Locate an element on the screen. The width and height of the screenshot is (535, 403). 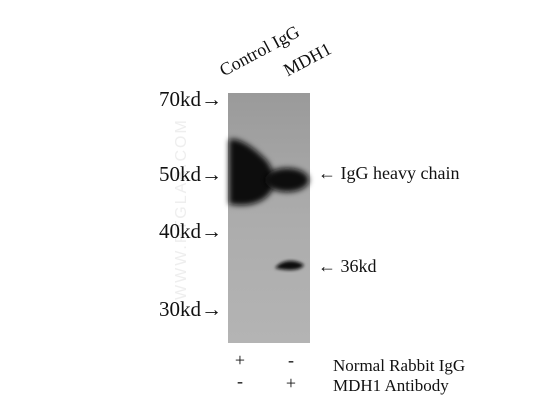
band-mdh1-heavy-chain is located at coordinates (287, 180).